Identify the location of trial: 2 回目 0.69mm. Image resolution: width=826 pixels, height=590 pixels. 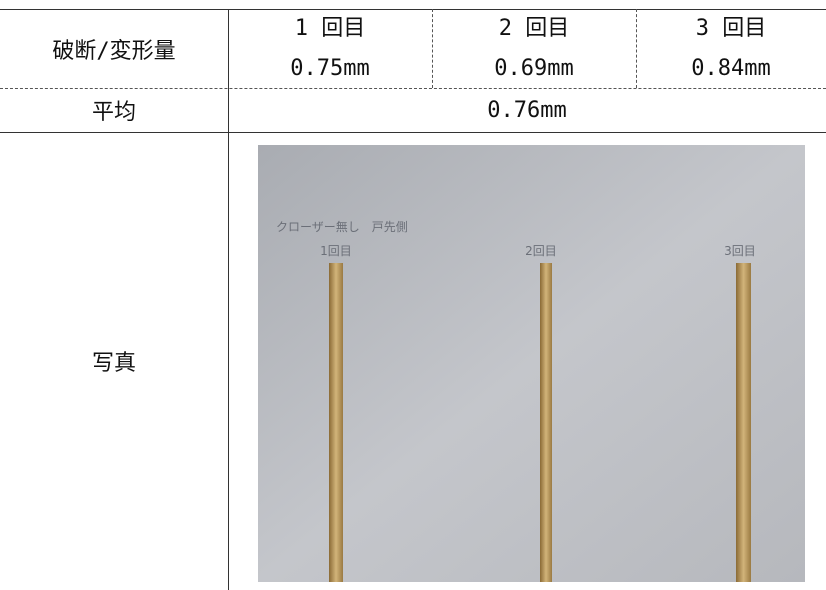
(534, 48).